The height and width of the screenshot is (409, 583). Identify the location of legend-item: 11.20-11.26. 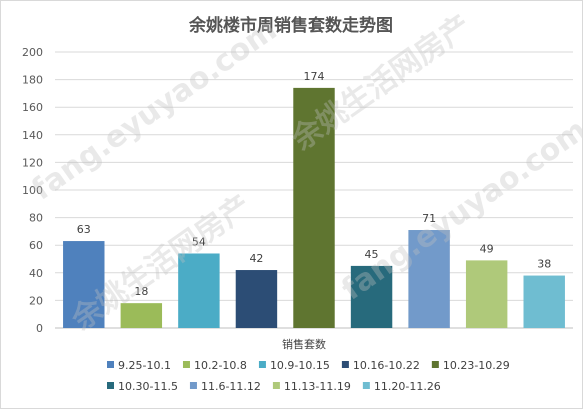
(401, 386).